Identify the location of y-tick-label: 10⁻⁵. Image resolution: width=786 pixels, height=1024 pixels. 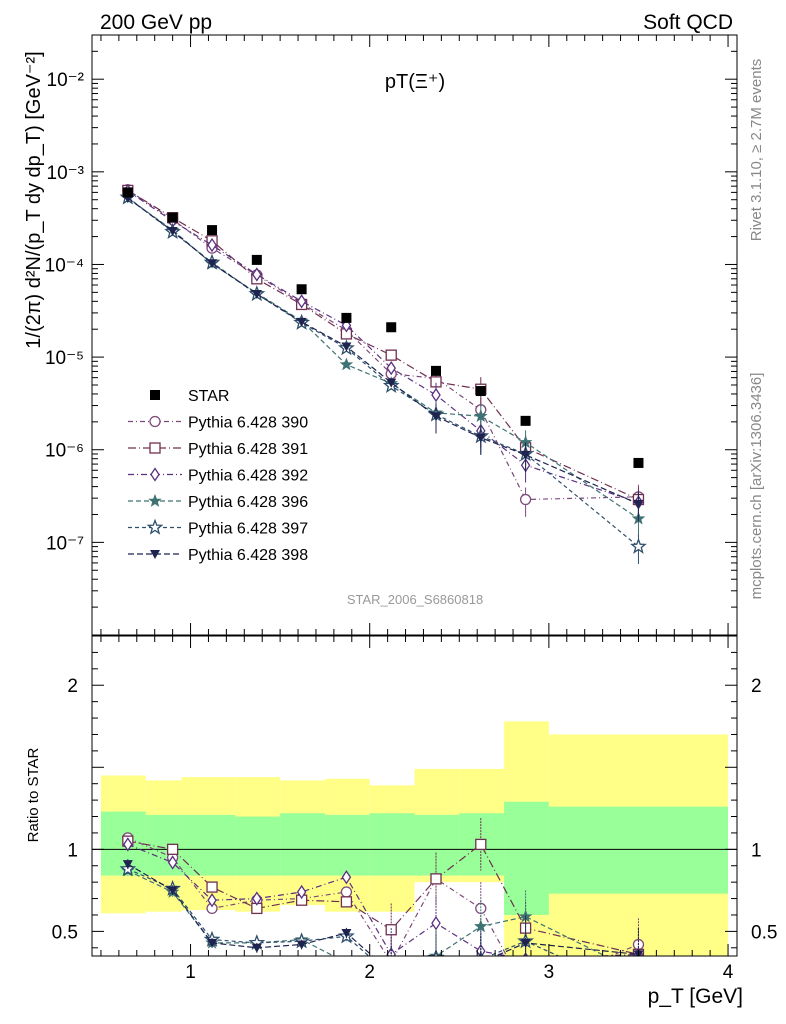
(64, 358).